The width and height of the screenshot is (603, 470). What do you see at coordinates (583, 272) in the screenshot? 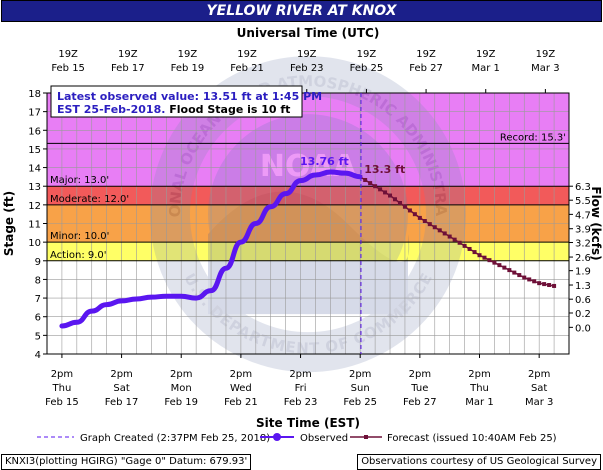
I see `y2-tick-label: 1.9` at bounding box center [583, 272].